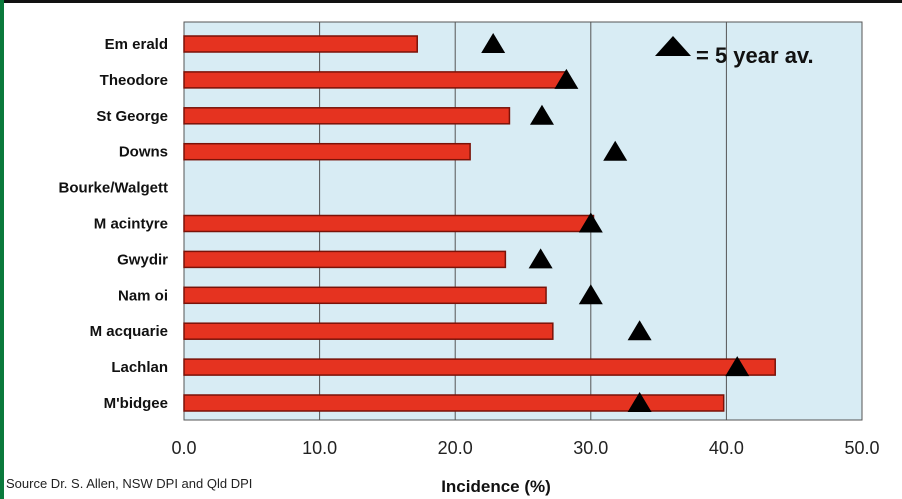 Image resolution: width=902 pixels, height=499 pixels. Describe the element at coordinates (673, 46) in the screenshot. I see `legend-triangle-icon` at that location.